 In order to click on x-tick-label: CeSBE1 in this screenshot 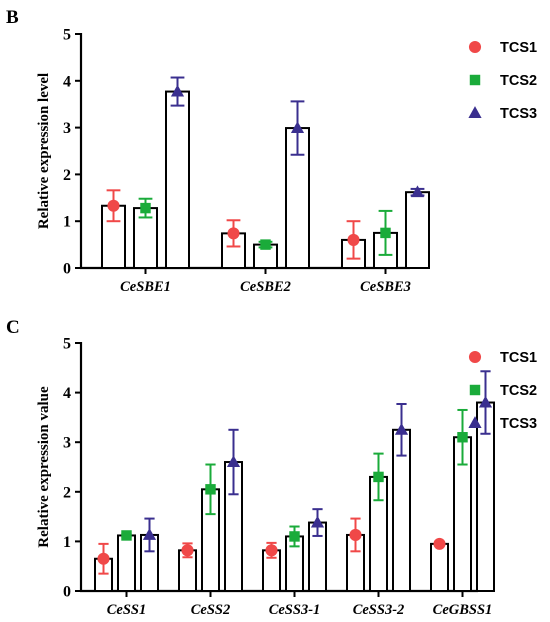, I will do `click(145, 287)`.